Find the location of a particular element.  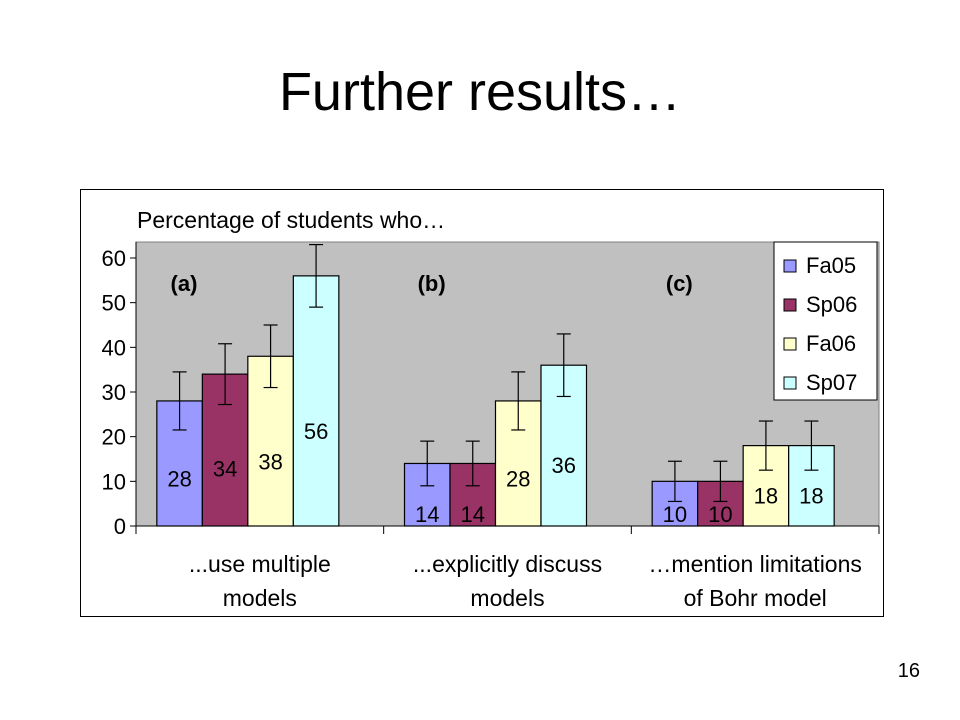

legend-swatch-sp07 is located at coordinates (790, 383).